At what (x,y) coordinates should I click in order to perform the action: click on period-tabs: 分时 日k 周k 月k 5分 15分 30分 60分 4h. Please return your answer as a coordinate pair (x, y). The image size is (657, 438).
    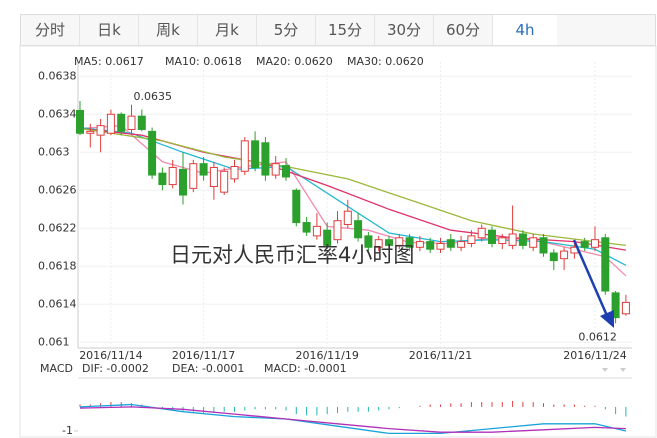
    Looking at the image, I should click on (338, 30).